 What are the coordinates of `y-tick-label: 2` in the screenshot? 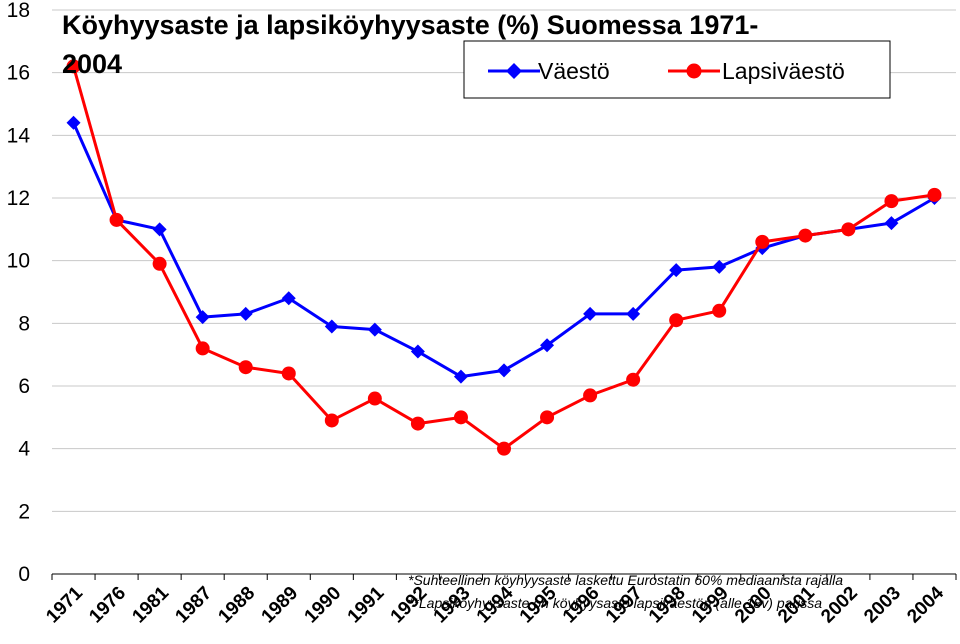 It's located at (24, 511).